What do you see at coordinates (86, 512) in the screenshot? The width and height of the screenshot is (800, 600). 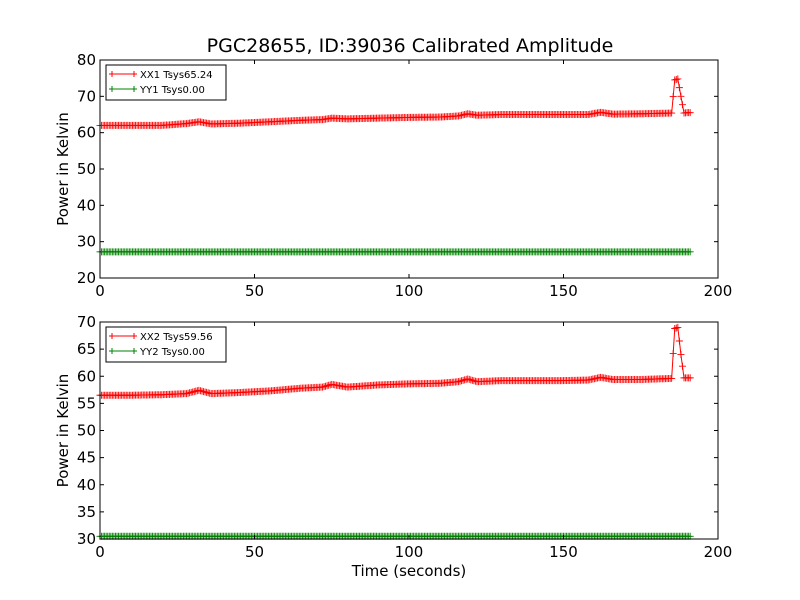 I see `y-tick-label: 35` at bounding box center [86, 512].